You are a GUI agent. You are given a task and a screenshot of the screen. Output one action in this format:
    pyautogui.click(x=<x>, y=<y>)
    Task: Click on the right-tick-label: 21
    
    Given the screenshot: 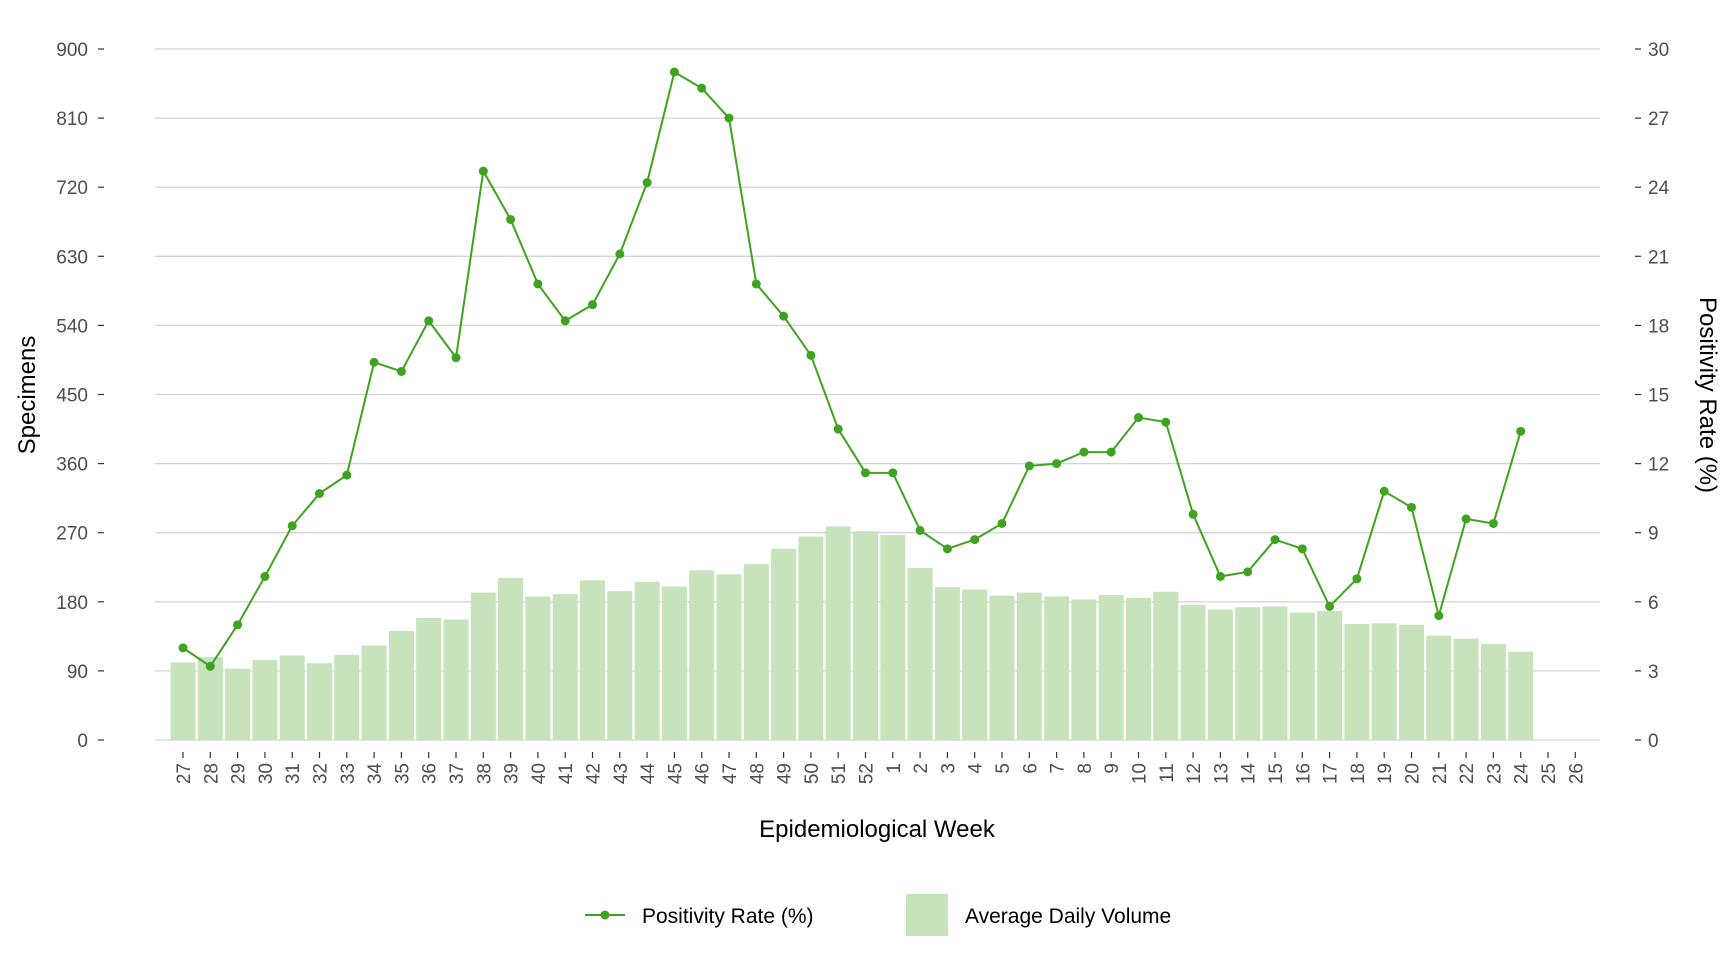 What is the action you would take?
    pyautogui.click(x=1658, y=257)
    